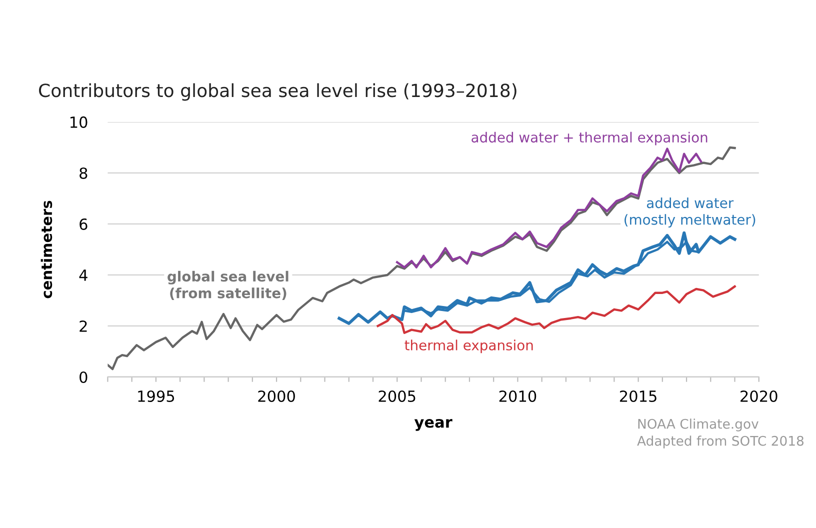  I want to click on x-tick-label: 2000, so click(276, 396).